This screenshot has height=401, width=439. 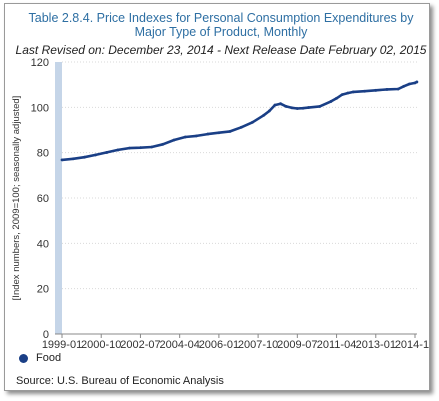 I want to click on legend: Food, so click(x=40, y=358).